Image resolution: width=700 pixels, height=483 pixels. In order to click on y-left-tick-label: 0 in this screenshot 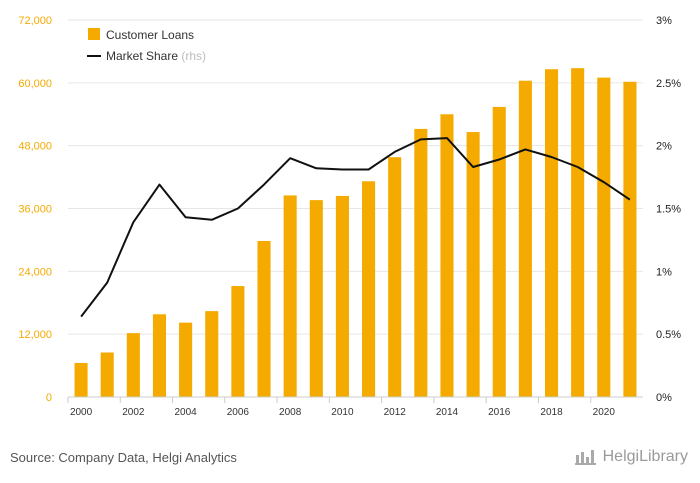, I will do `click(49, 398)`.